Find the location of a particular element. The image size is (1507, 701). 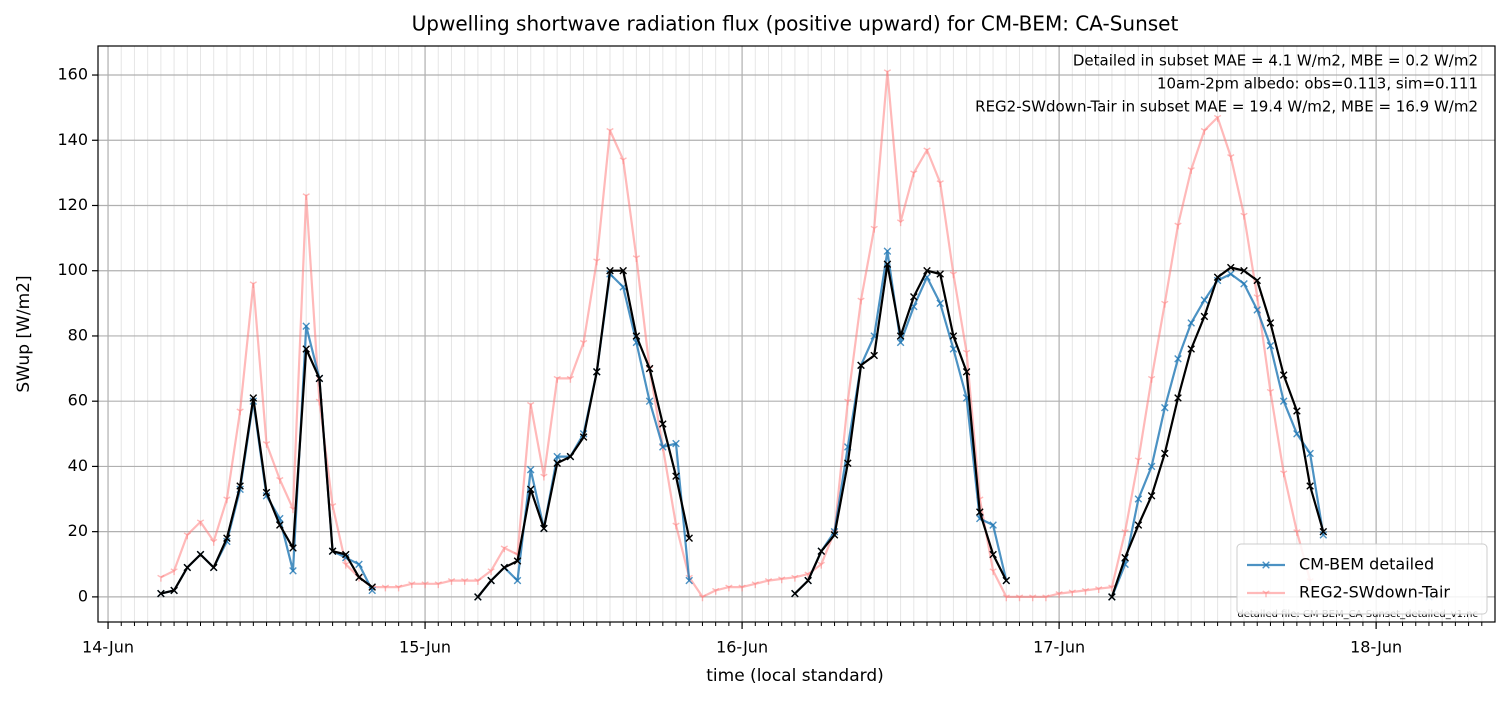

x-tick-label: 15-Jun is located at coordinates (425, 647).